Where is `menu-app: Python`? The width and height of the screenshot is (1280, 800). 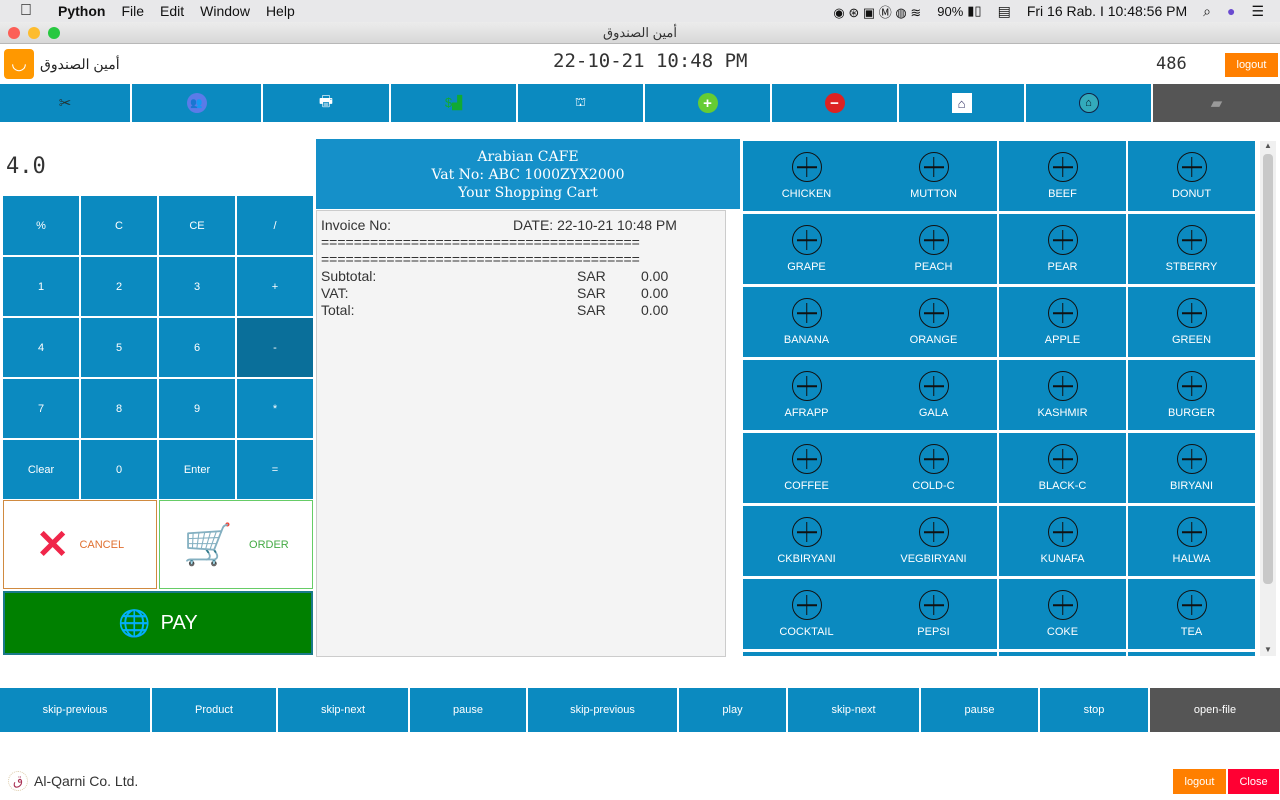
menu-app: Python is located at coordinates (75, 11).